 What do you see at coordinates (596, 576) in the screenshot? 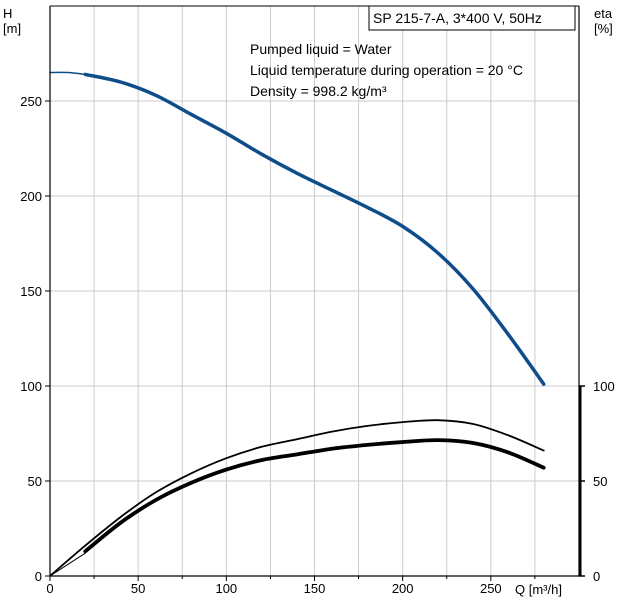
I see `y-right-tick-label: 0` at bounding box center [596, 576].